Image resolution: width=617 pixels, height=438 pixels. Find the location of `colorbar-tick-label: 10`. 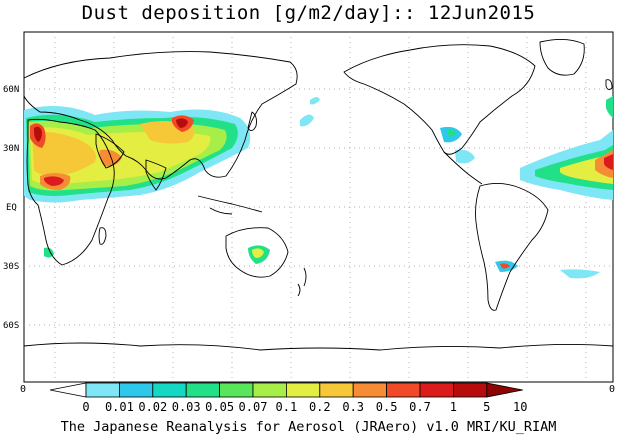

colorbar-tick-label: 10 is located at coordinates (520, 407).